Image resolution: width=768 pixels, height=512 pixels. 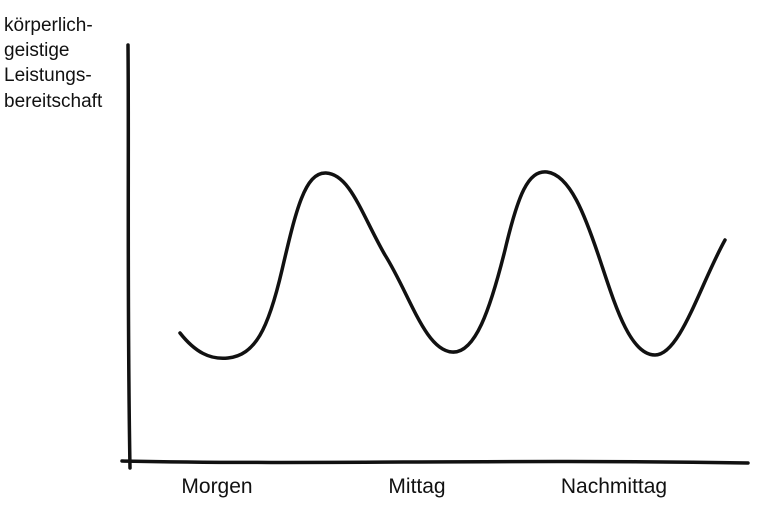 What do you see at coordinates (129, 256) in the screenshot?
I see `y-axis` at bounding box center [129, 256].